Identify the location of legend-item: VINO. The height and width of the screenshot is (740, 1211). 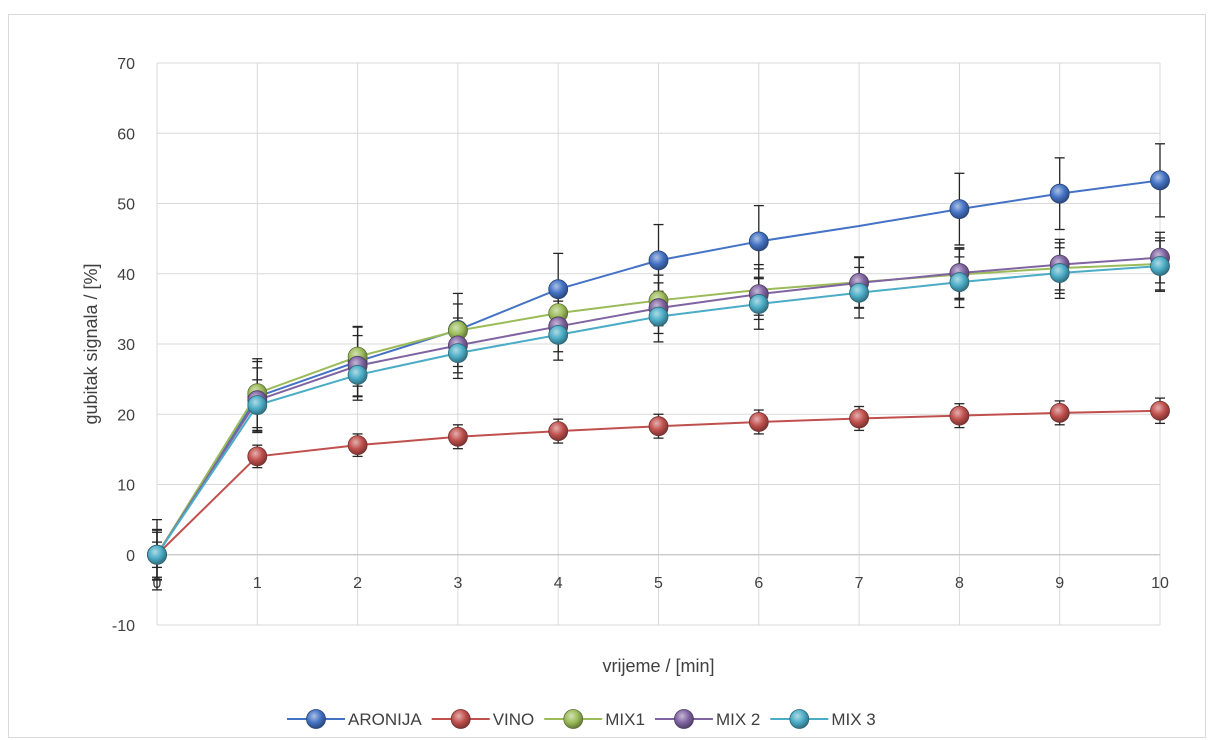
(483, 719).